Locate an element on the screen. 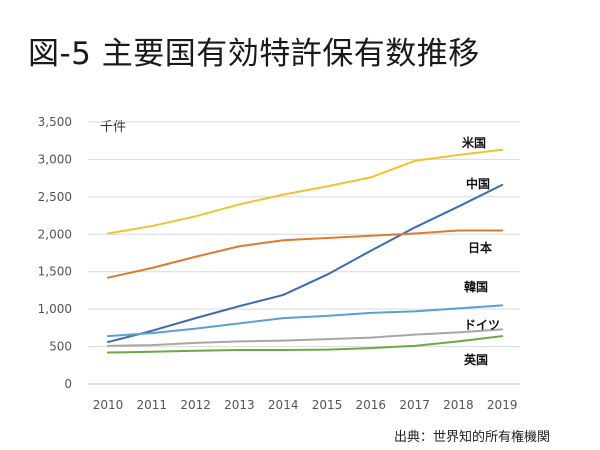 The width and height of the screenshot is (600, 450). series-label: 日本 is located at coordinates (480, 247).